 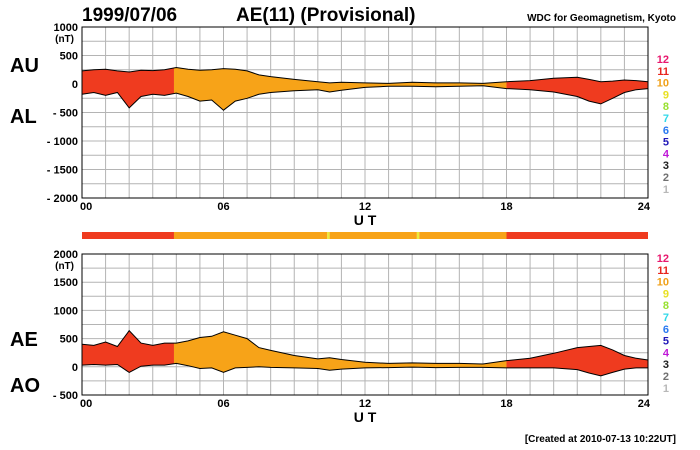 I want to click on y-tick-label: 2000, so click(x=66, y=255).